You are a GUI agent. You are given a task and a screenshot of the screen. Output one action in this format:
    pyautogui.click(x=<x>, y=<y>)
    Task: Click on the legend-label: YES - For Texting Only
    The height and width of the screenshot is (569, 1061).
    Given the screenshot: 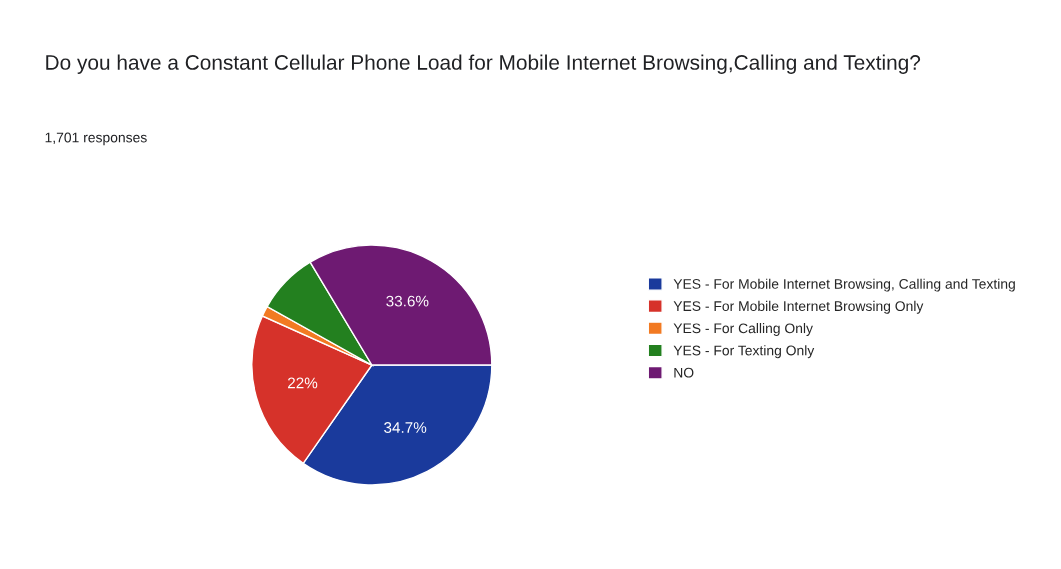 What is the action you would take?
    pyautogui.click(x=744, y=352)
    